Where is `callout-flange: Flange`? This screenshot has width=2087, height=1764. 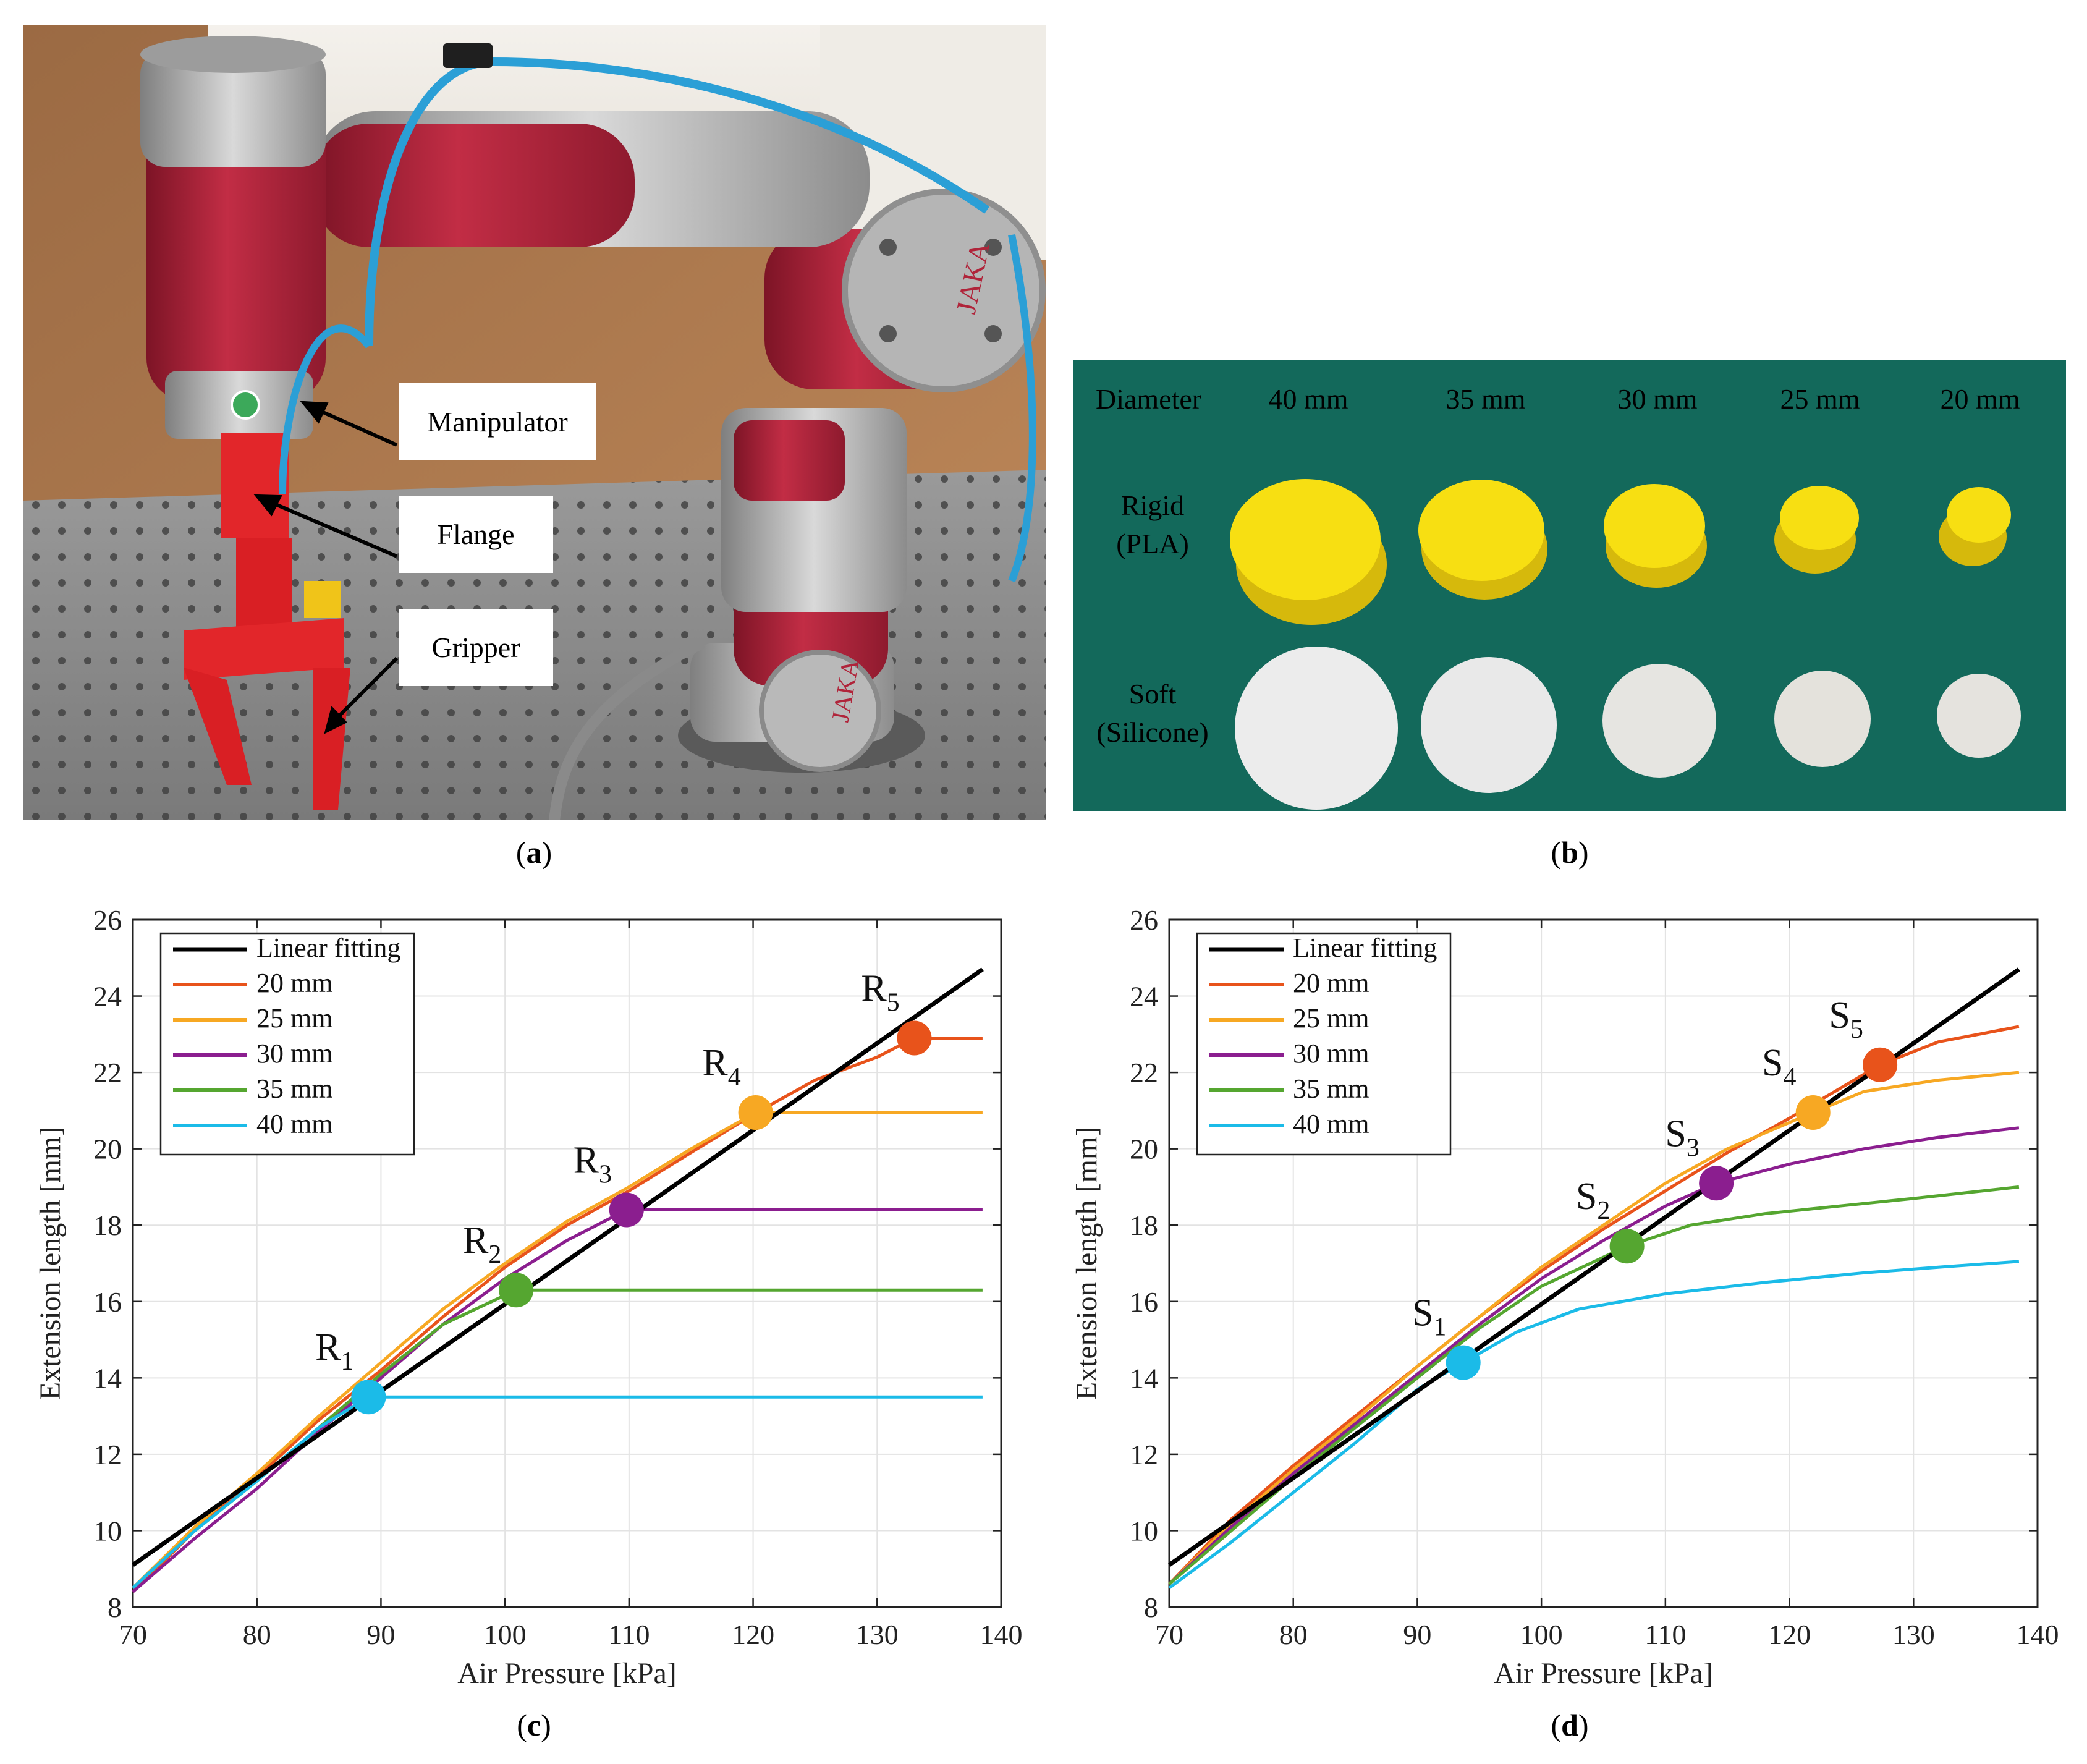
callout-flange: Flange is located at coordinates (476, 534).